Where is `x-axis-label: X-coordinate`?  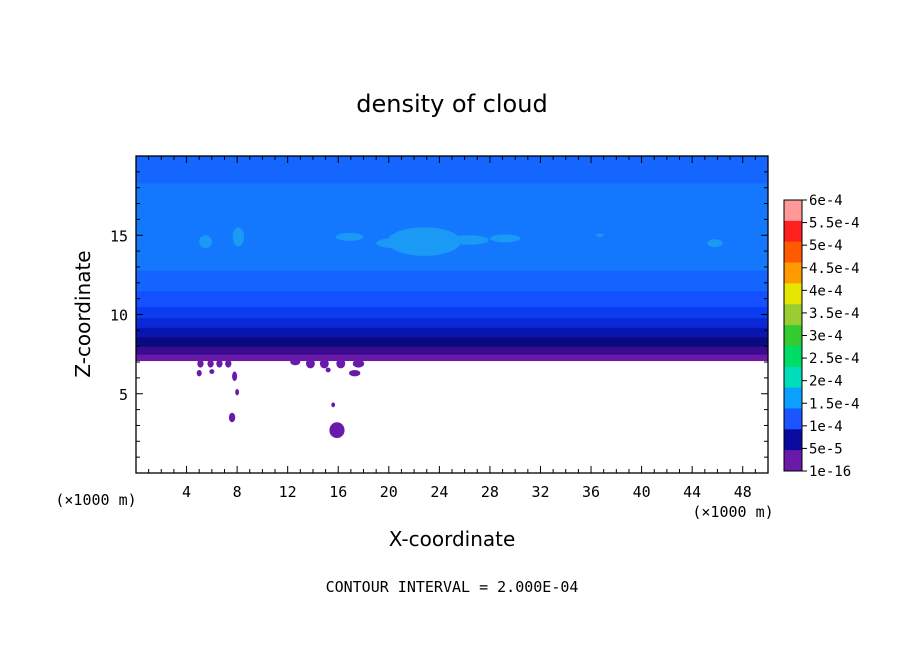
x-axis-label: X-coordinate is located at coordinates (452, 539).